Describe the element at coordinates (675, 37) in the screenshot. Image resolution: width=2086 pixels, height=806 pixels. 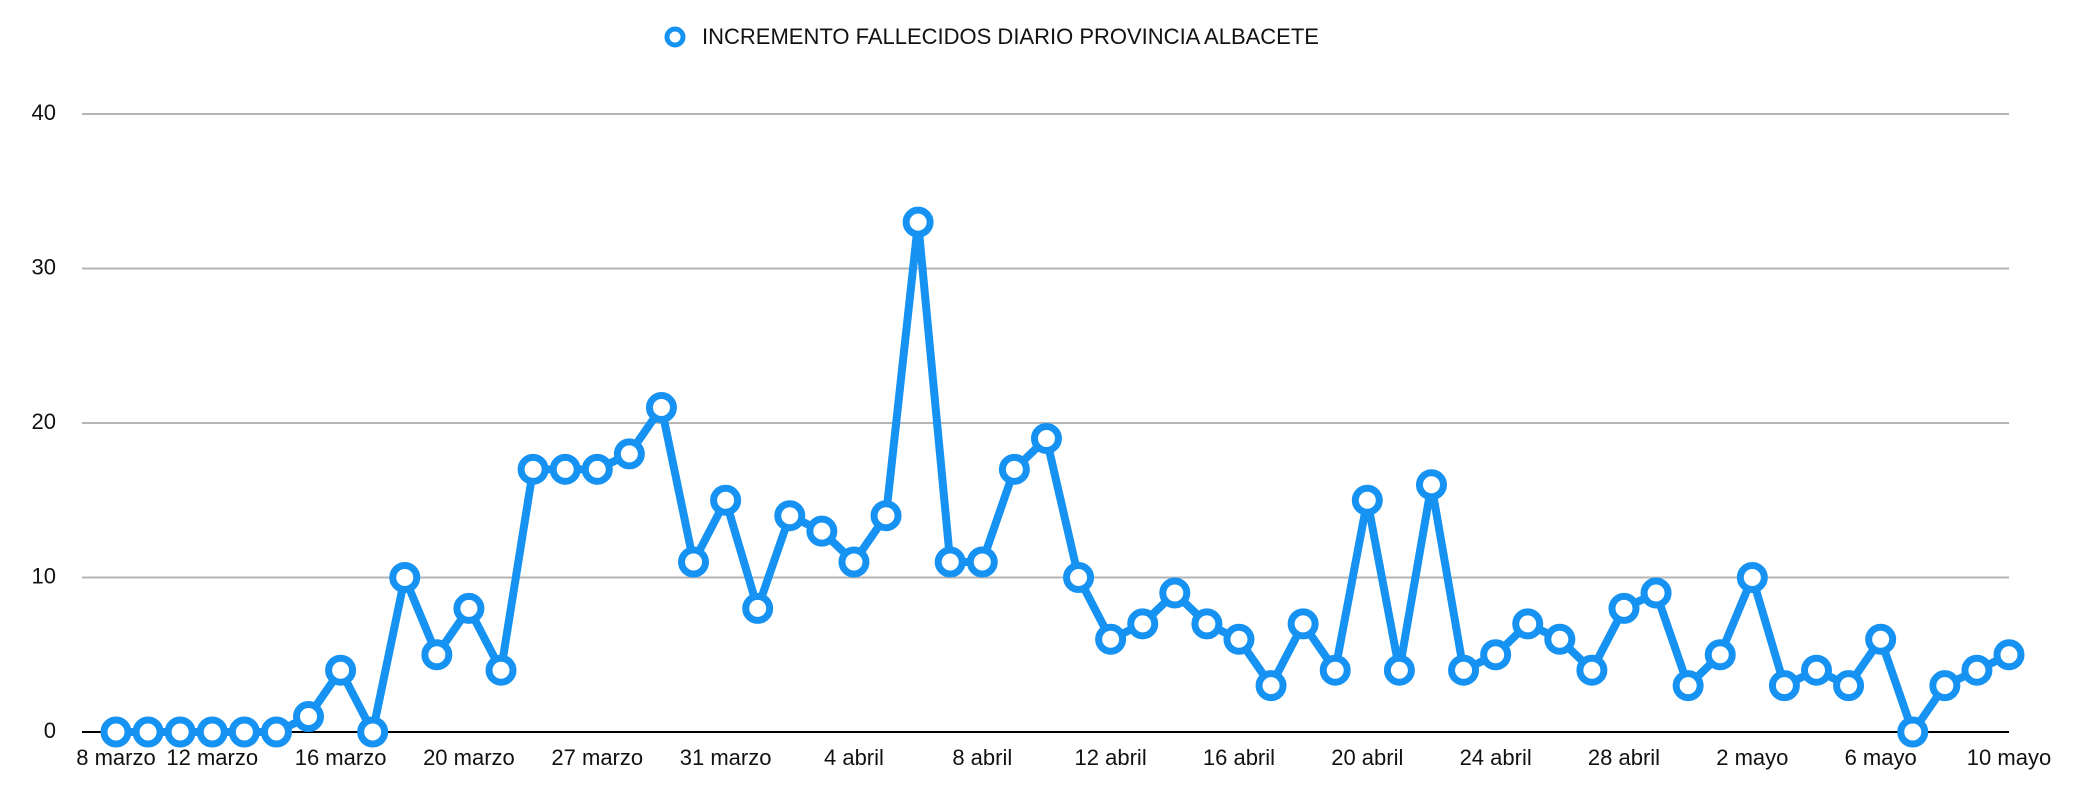
I see `legend-marker` at that location.